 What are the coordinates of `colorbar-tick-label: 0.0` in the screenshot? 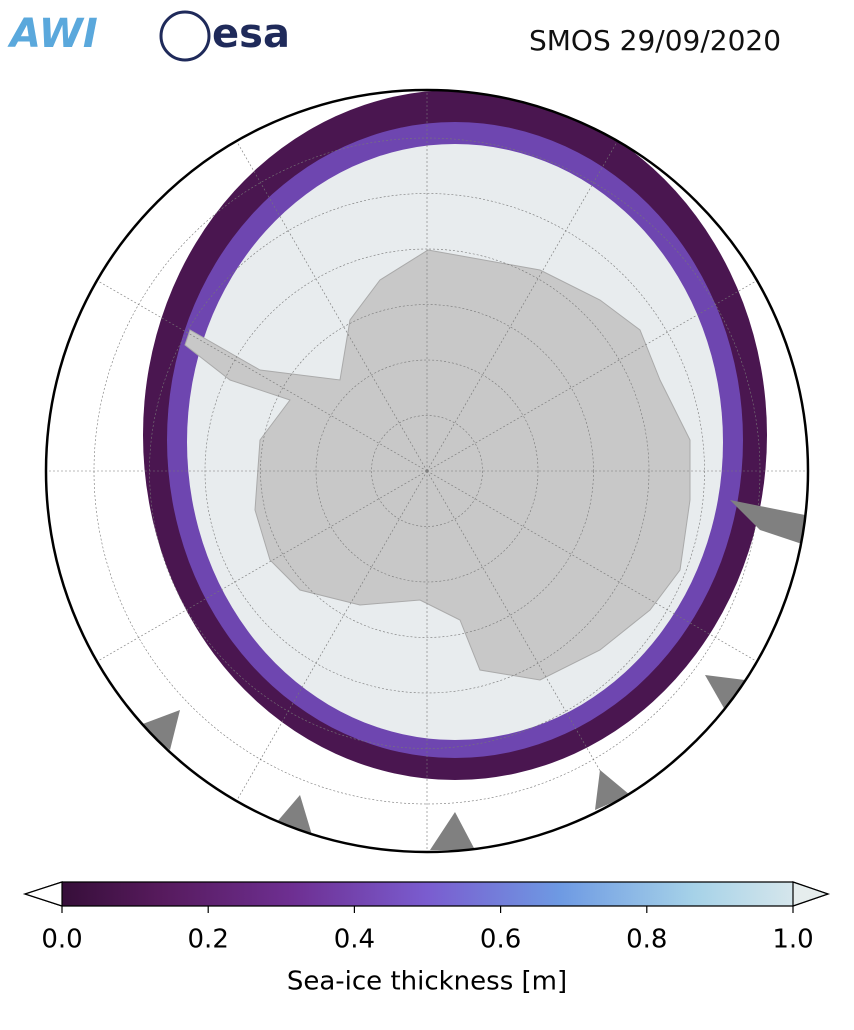 It's located at (61, 940).